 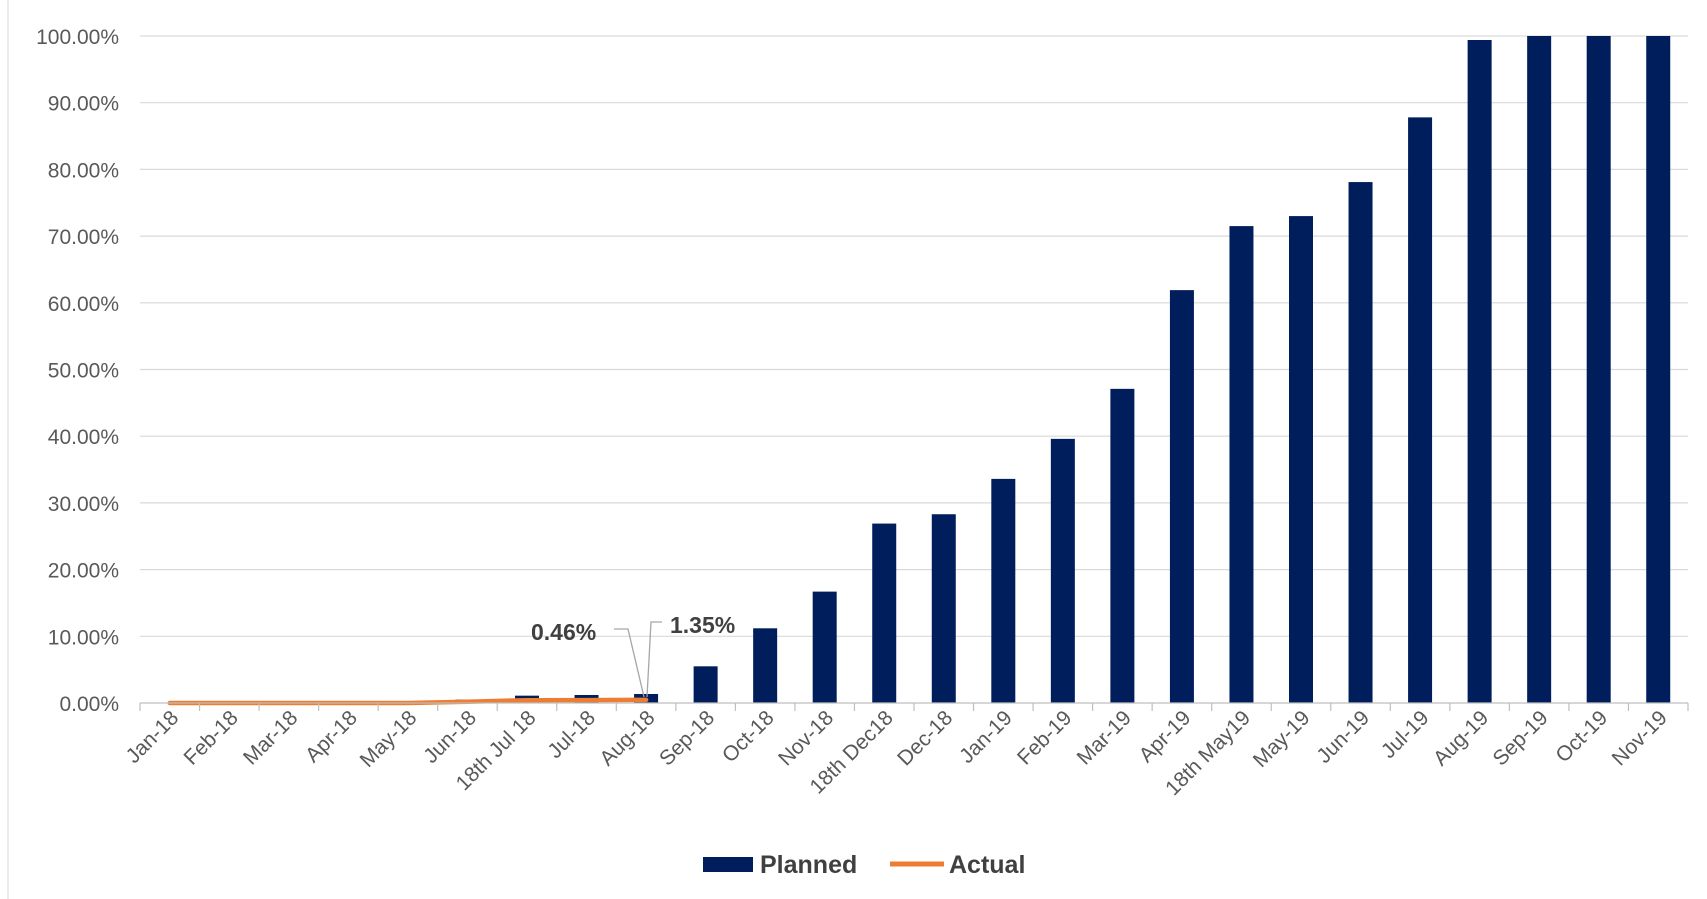 What do you see at coordinates (83, 304) in the screenshot?
I see `y-tick-label: 60.00%` at bounding box center [83, 304].